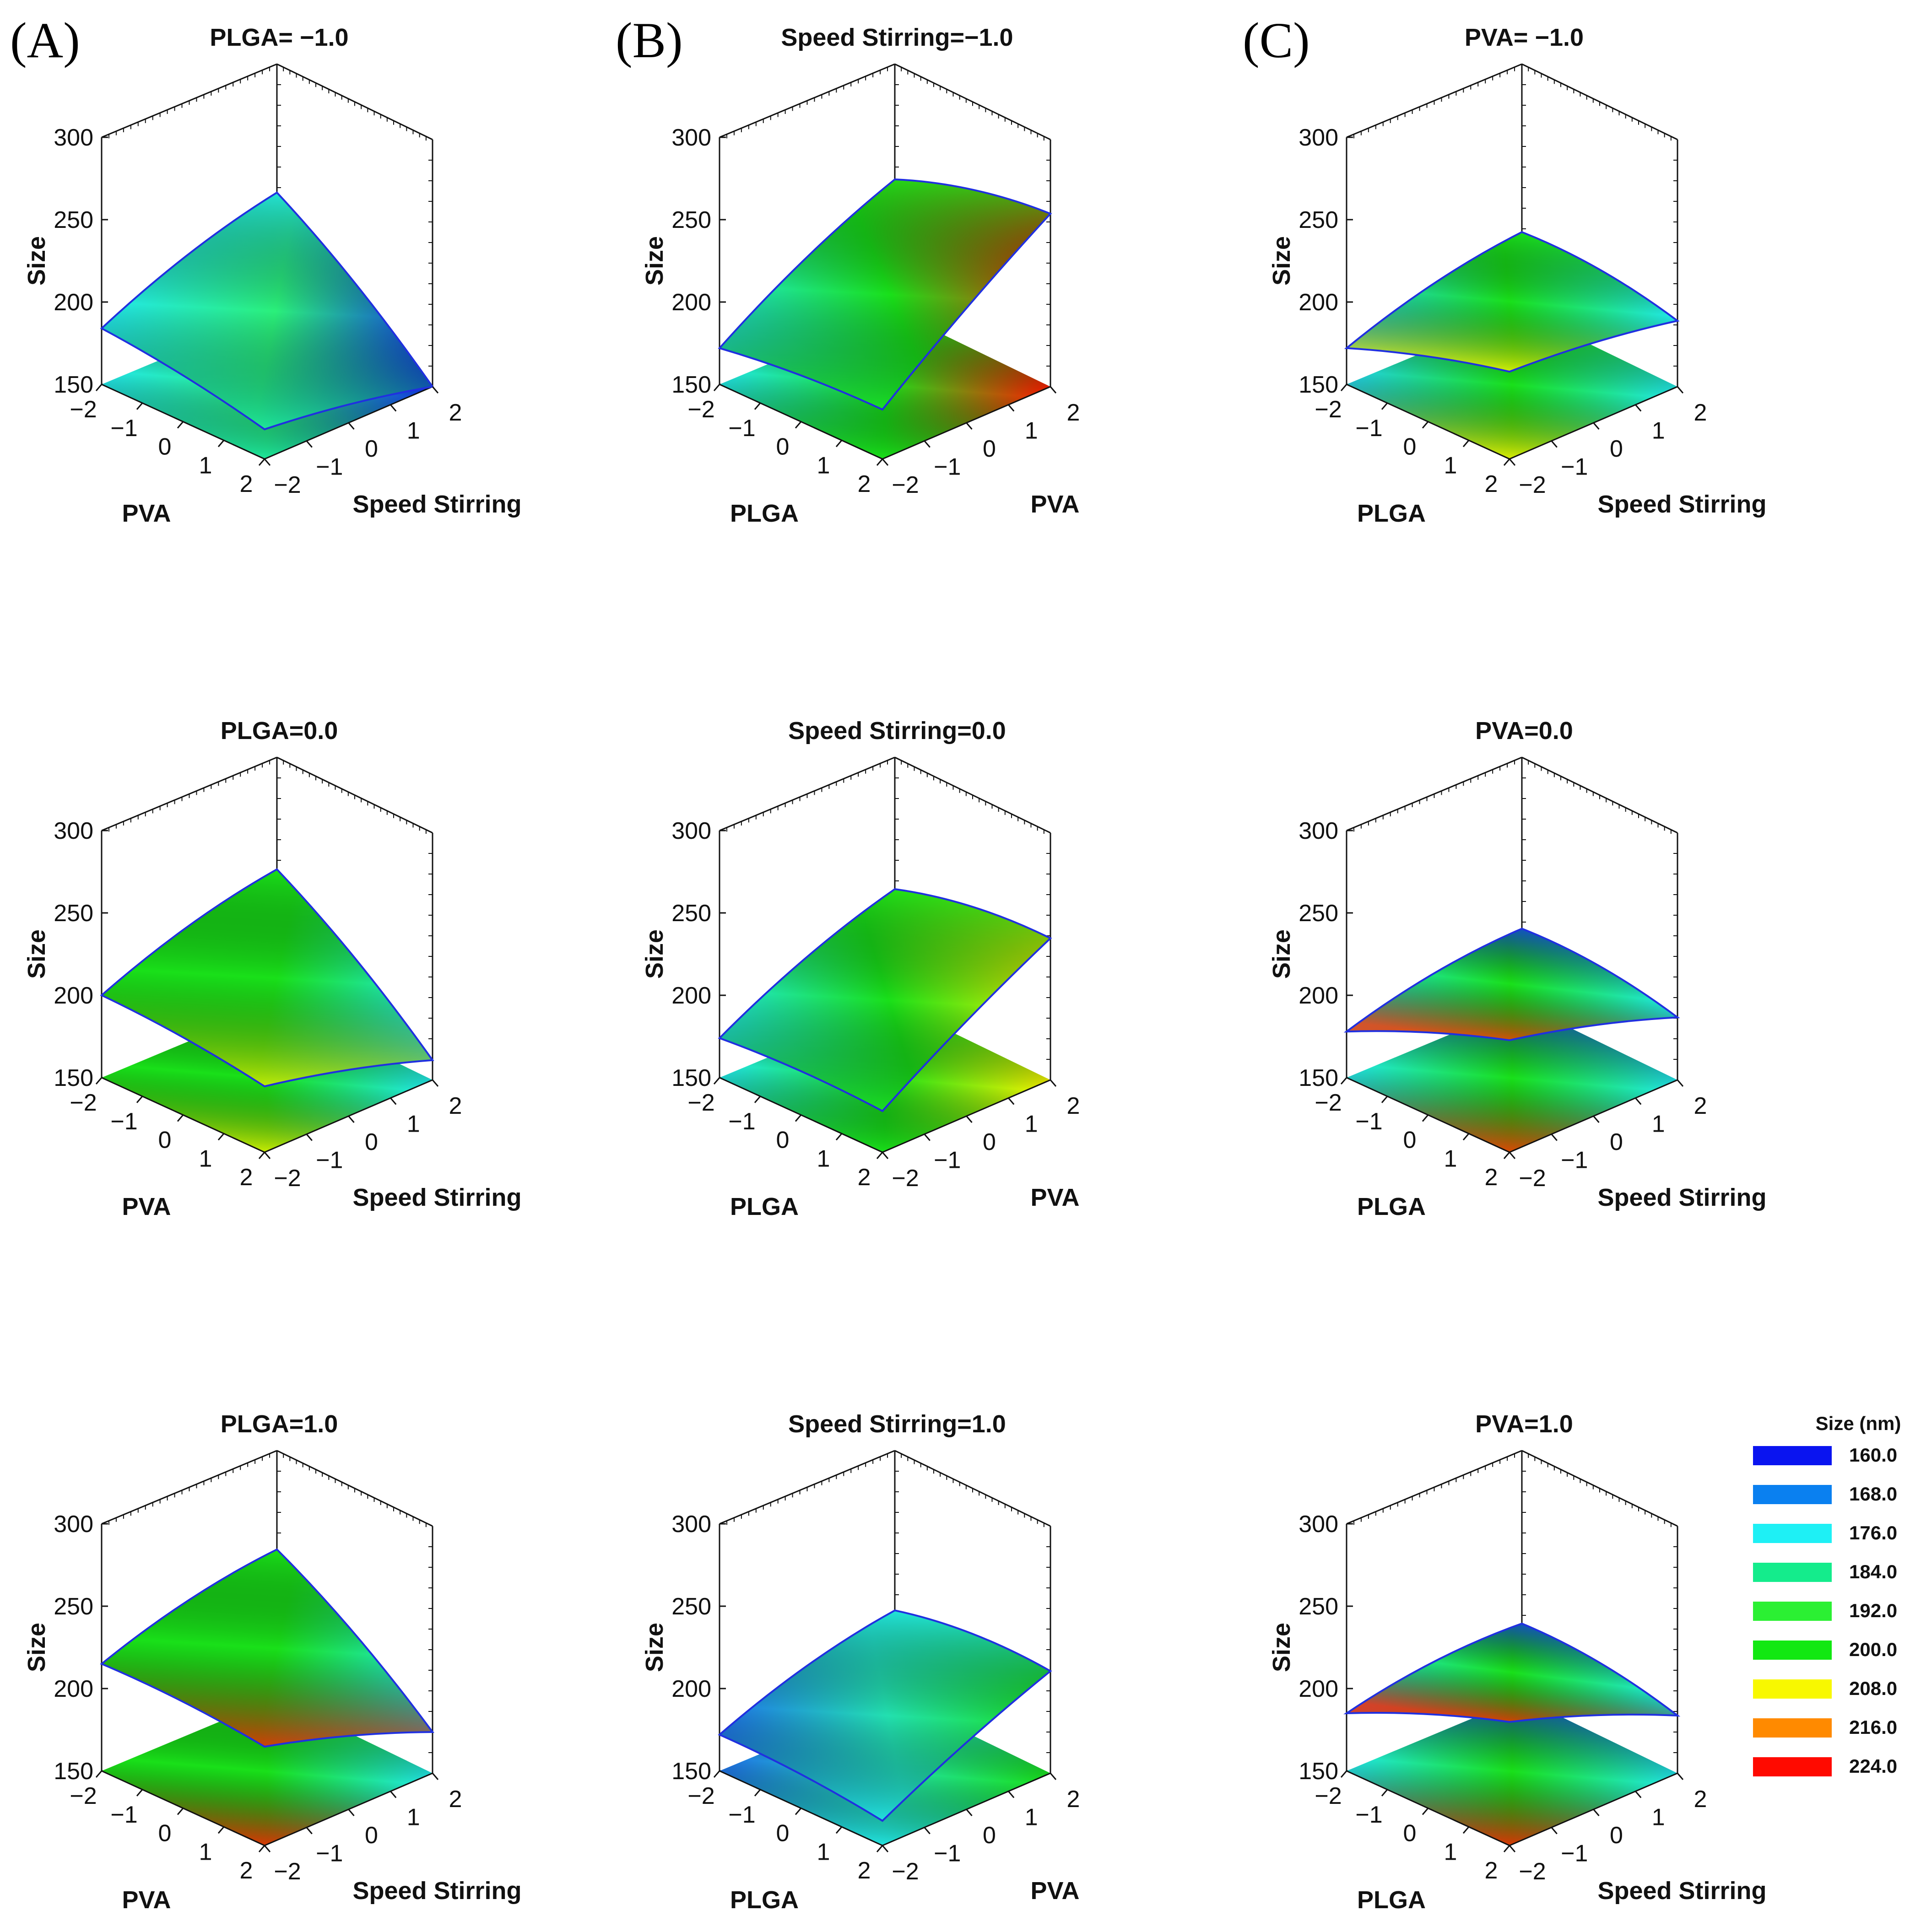 This screenshot has width=1910, height=1932. I want to click on panel-letter-a: (A), so click(45, 40).